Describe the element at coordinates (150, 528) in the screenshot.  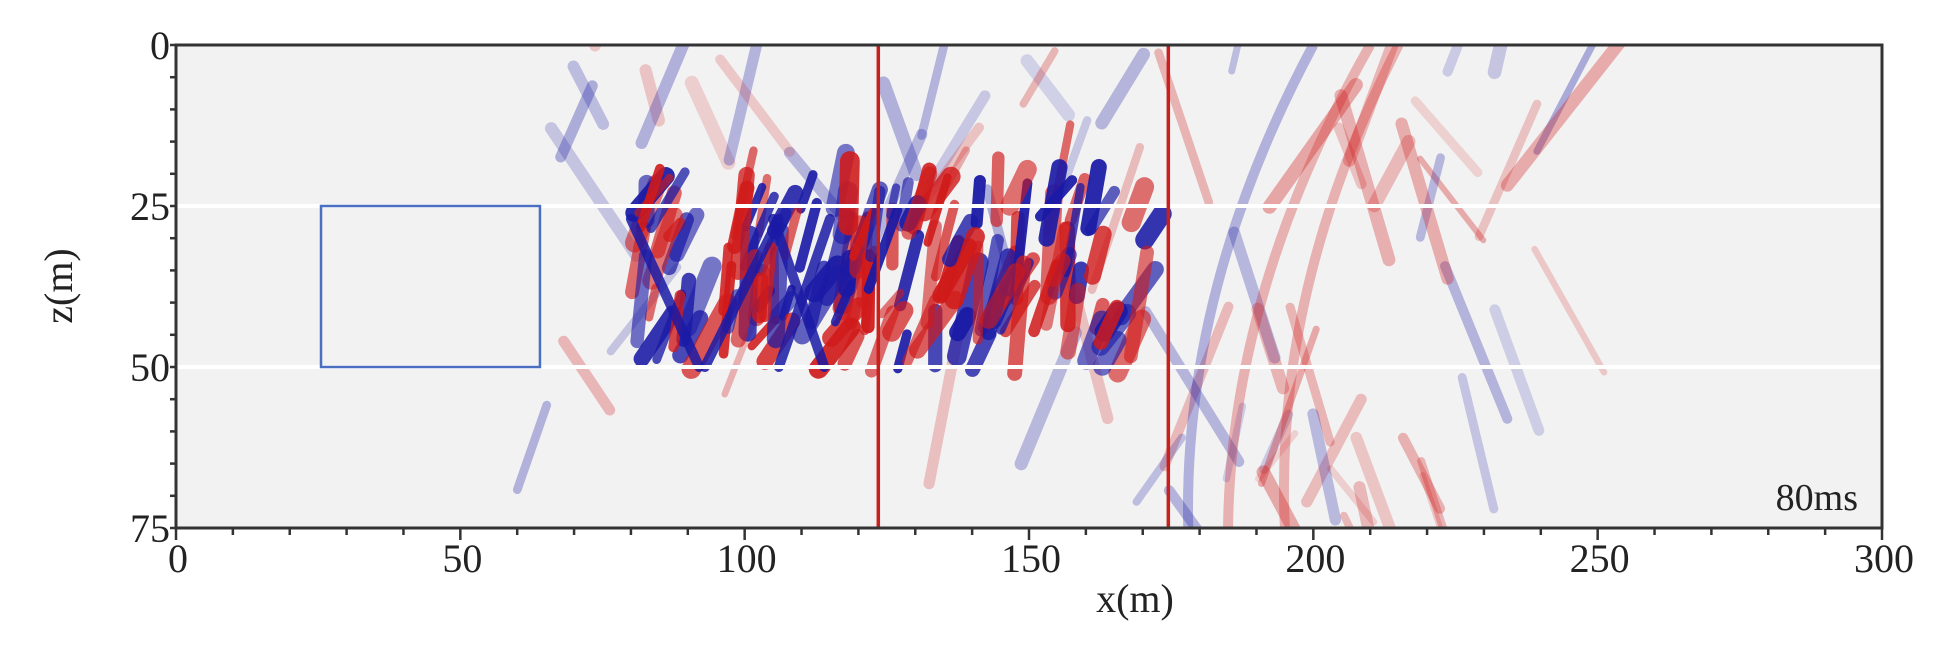
I see `y-tick-label: 75` at that location.